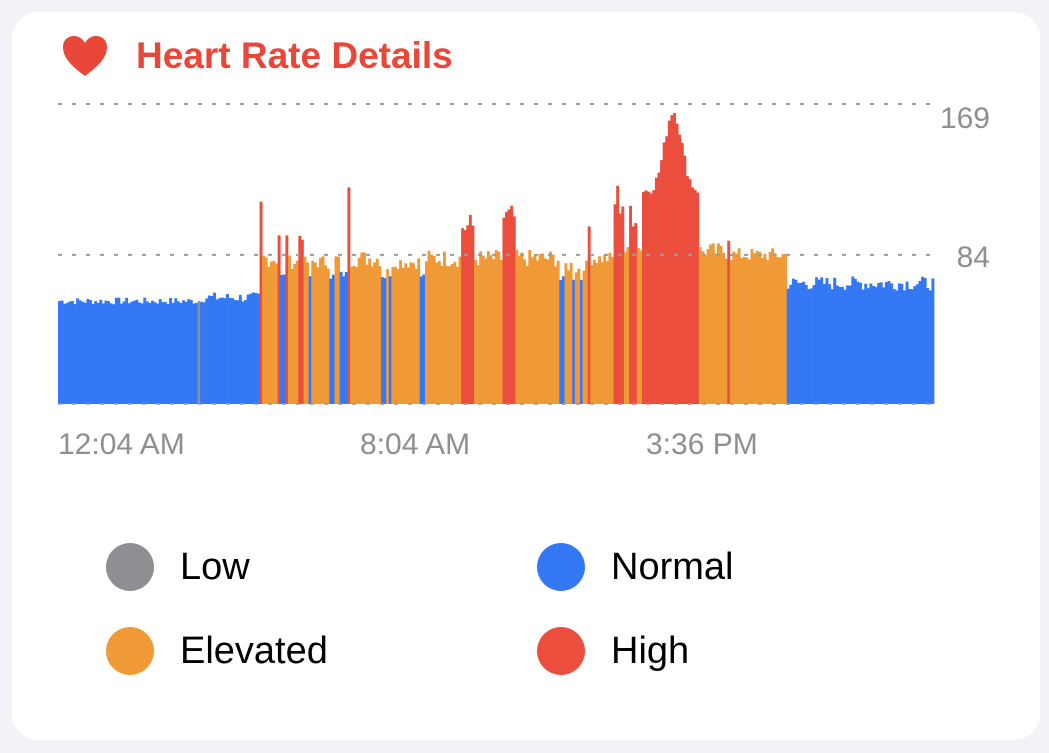 The width and height of the screenshot is (1049, 753). Describe the element at coordinates (130, 651) in the screenshot. I see `legend-dot-elevated` at that location.